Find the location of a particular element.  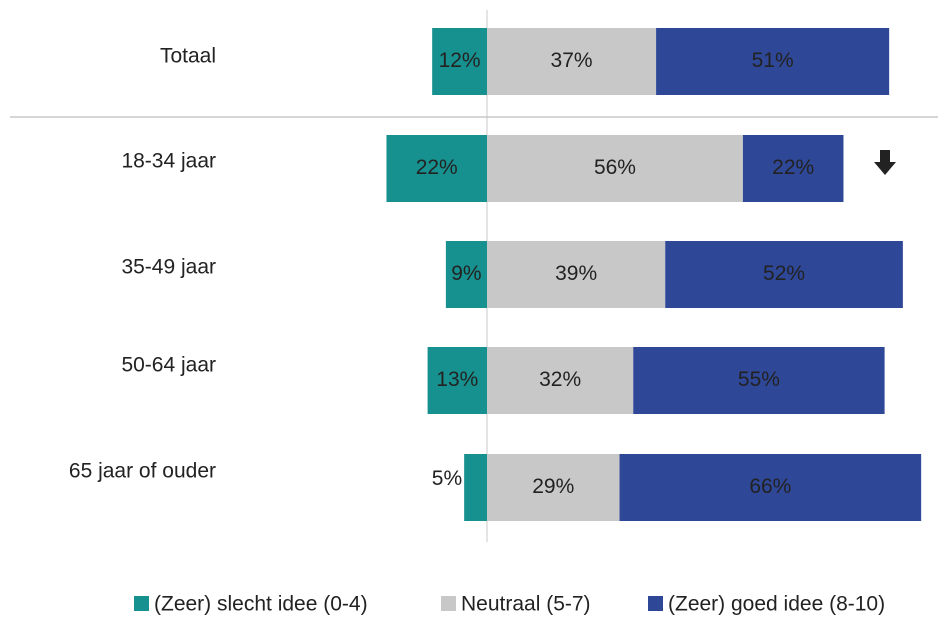

value-label: 29% is located at coordinates (553, 486).